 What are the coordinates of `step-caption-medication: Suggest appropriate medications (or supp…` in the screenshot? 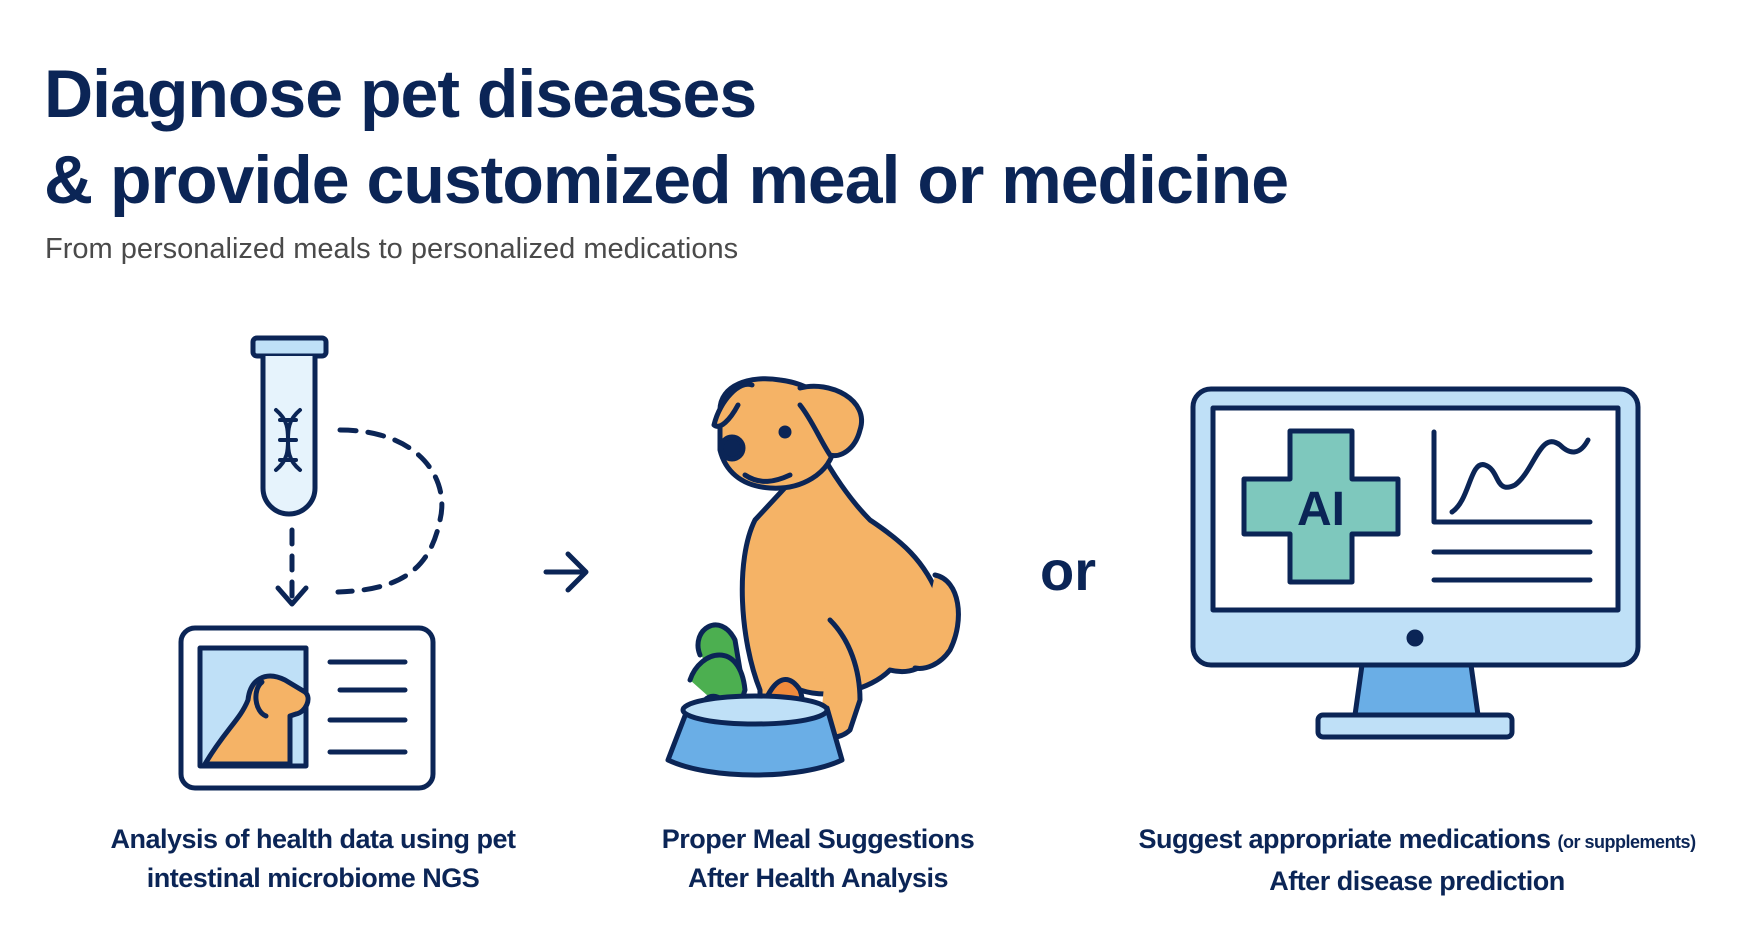 It's located at (1417, 860).